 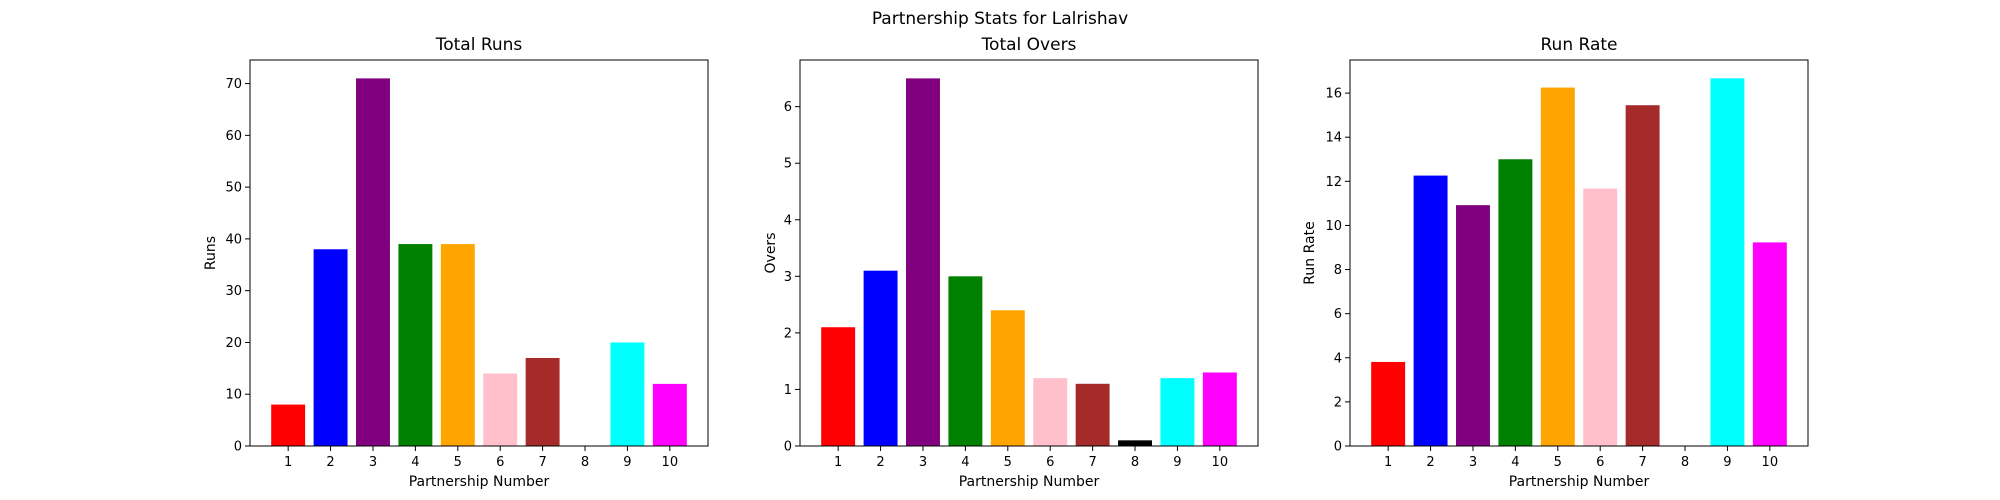 What do you see at coordinates (237, 266) in the screenshot?
I see `y-axis-ticks: 0 10 20 30 40 50 60 70` at bounding box center [237, 266].